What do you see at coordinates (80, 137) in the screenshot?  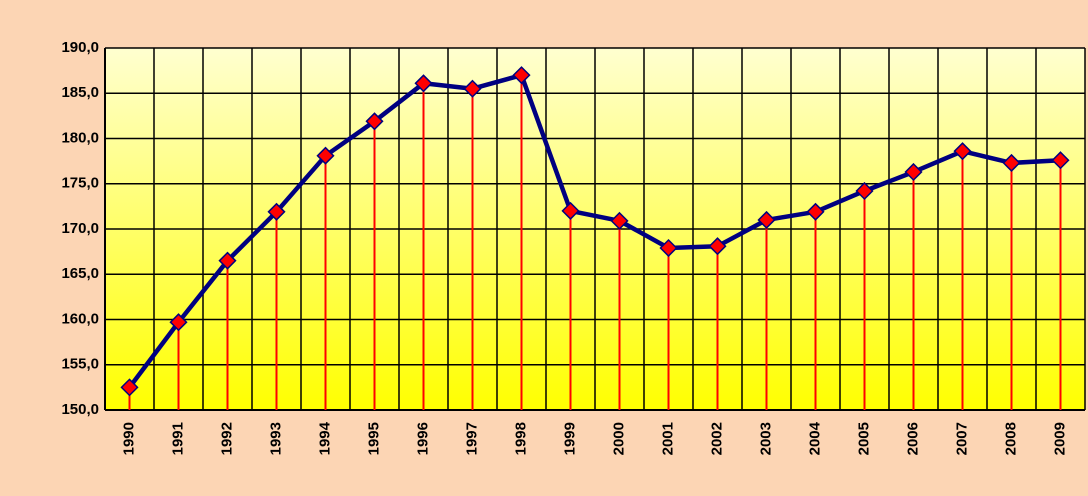 I see `y-tick-label: 180,0` at bounding box center [80, 137].